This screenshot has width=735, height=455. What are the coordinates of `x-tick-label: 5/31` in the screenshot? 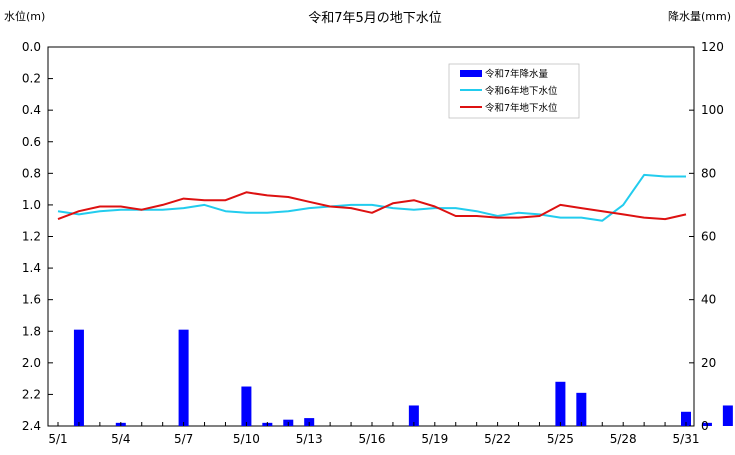 It's located at (686, 439).